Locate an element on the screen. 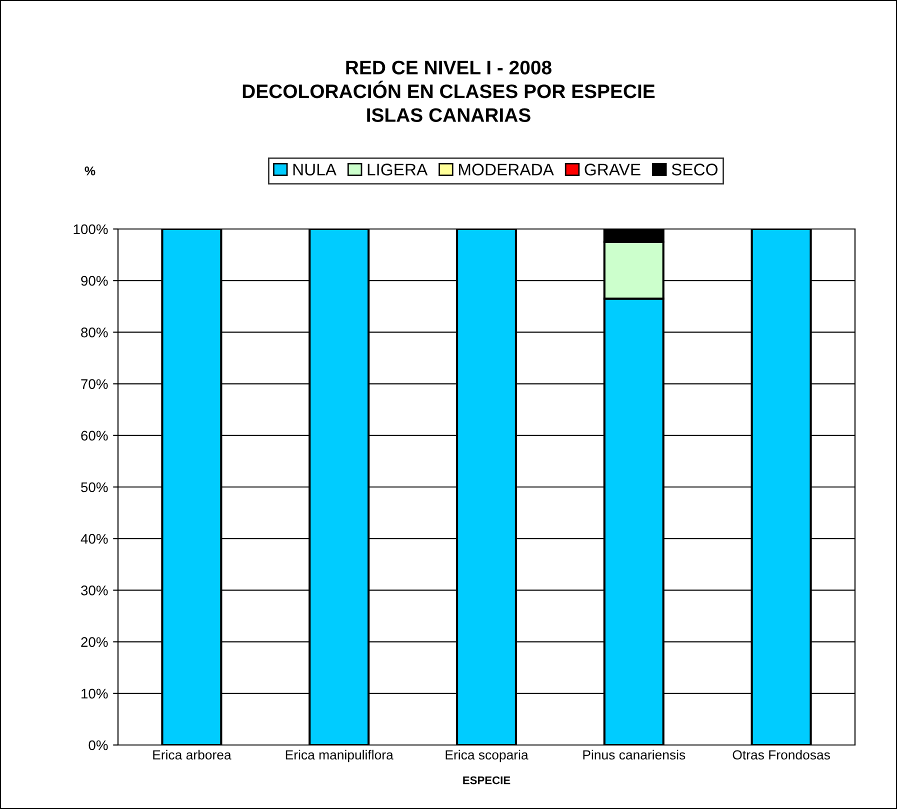  y-tick-label: 20% is located at coordinates (94, 642).